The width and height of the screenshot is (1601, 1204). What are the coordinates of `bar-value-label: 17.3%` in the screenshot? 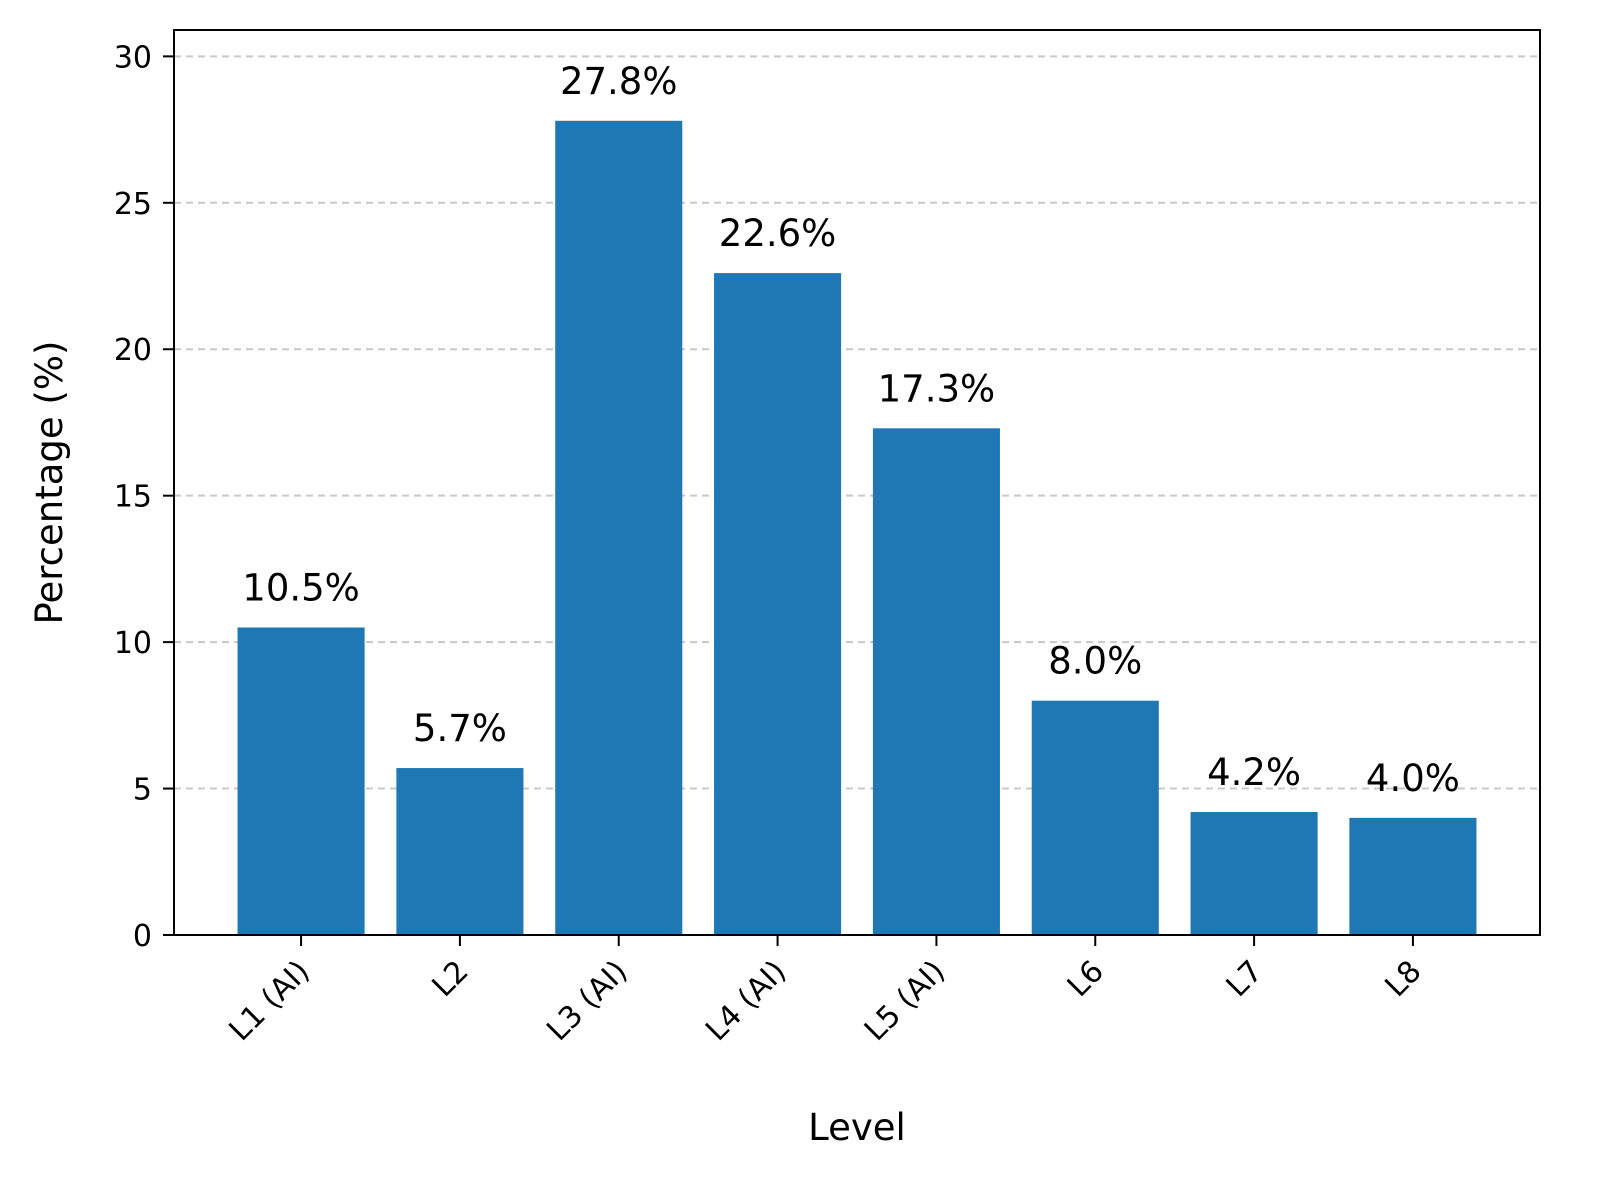 It's located at (937, 388).